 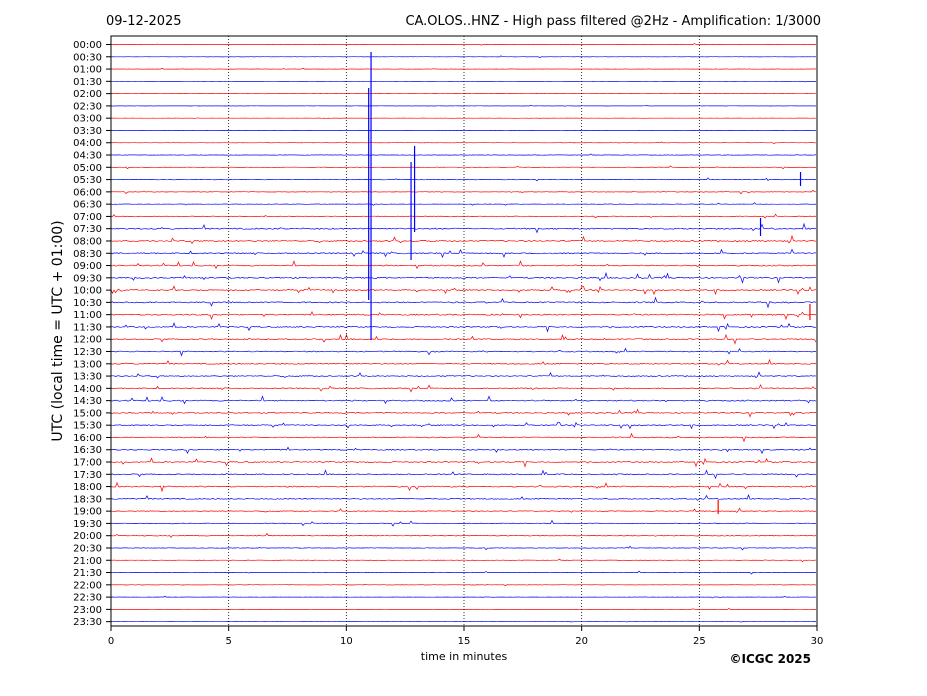 What do you see at coordinates (87, 499) in the screenshot?
I see `row-label: 18:30` at bounding box center [87, 499].